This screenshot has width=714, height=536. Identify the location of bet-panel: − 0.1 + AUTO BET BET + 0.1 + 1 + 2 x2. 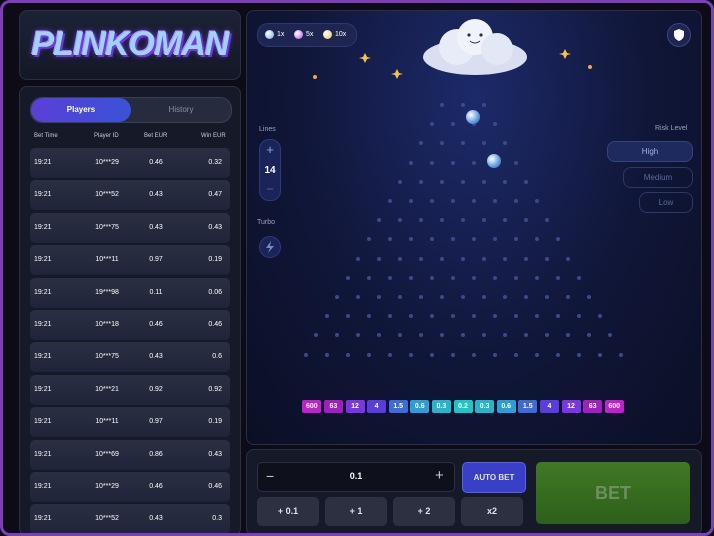
(474, 491).